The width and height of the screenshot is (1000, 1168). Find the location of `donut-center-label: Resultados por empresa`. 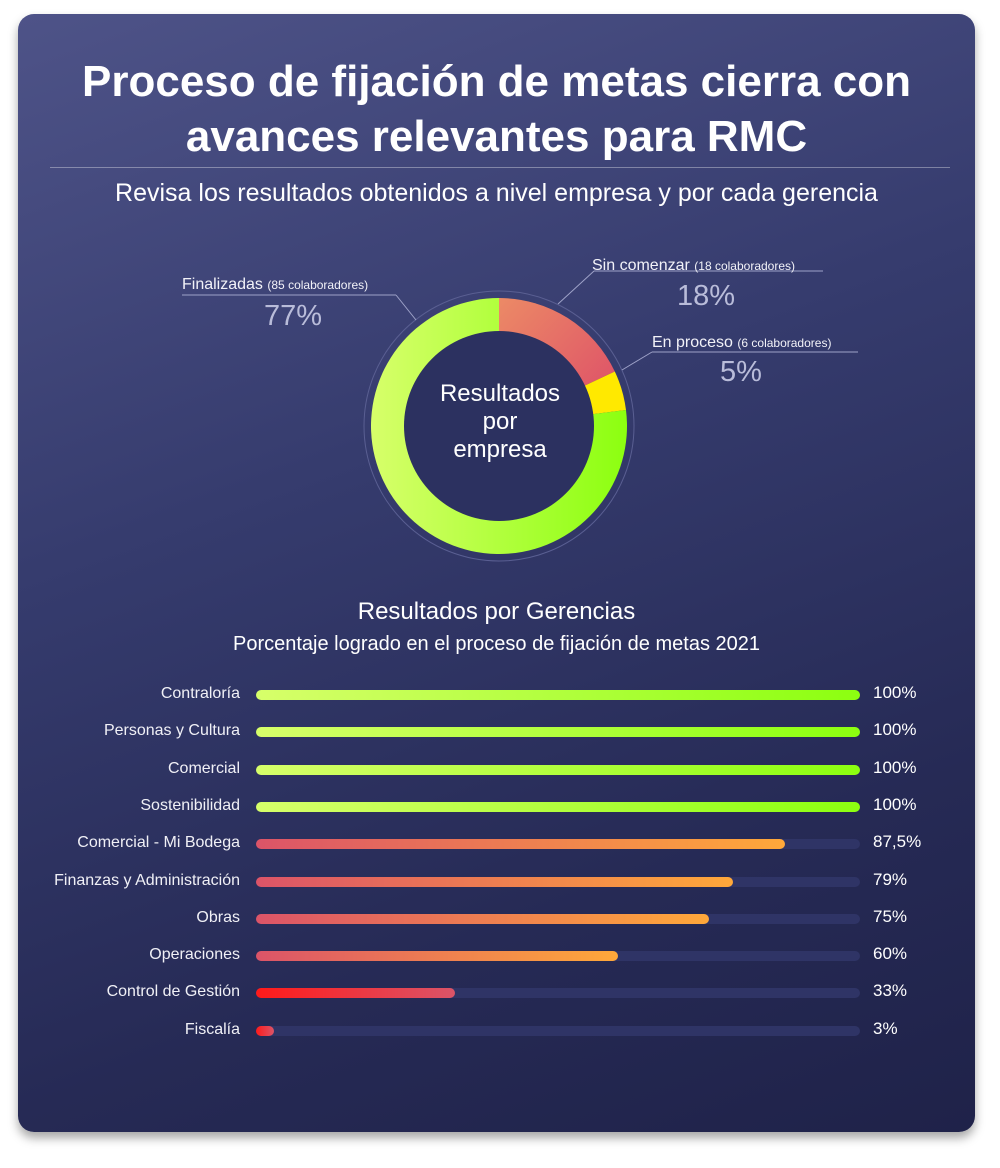

donut-center-label: Resultados por empresa is located at coordinates (500, 422).